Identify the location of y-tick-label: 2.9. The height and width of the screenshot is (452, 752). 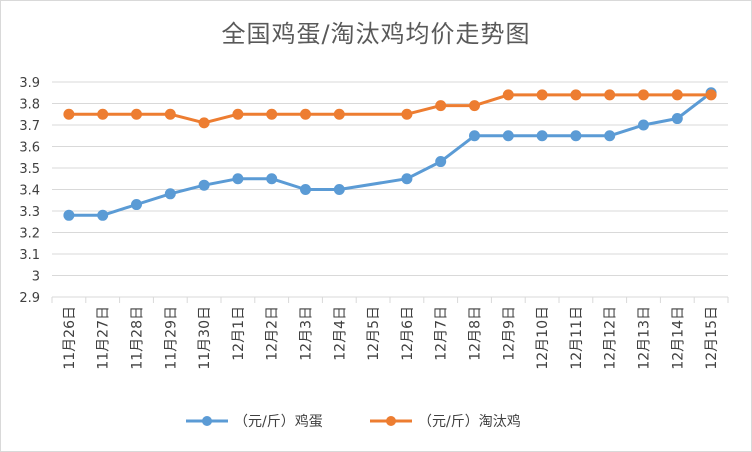
(29, 298).